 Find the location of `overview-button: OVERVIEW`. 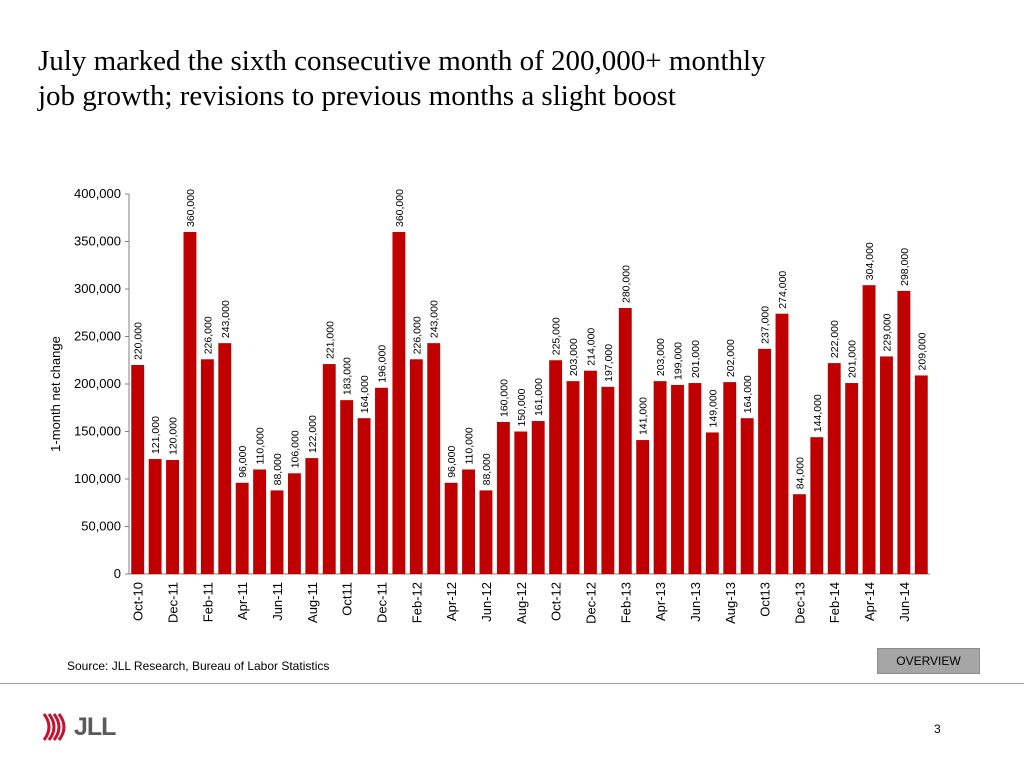

overview-button: OVERVIEW is located at coordinates (928, 661).